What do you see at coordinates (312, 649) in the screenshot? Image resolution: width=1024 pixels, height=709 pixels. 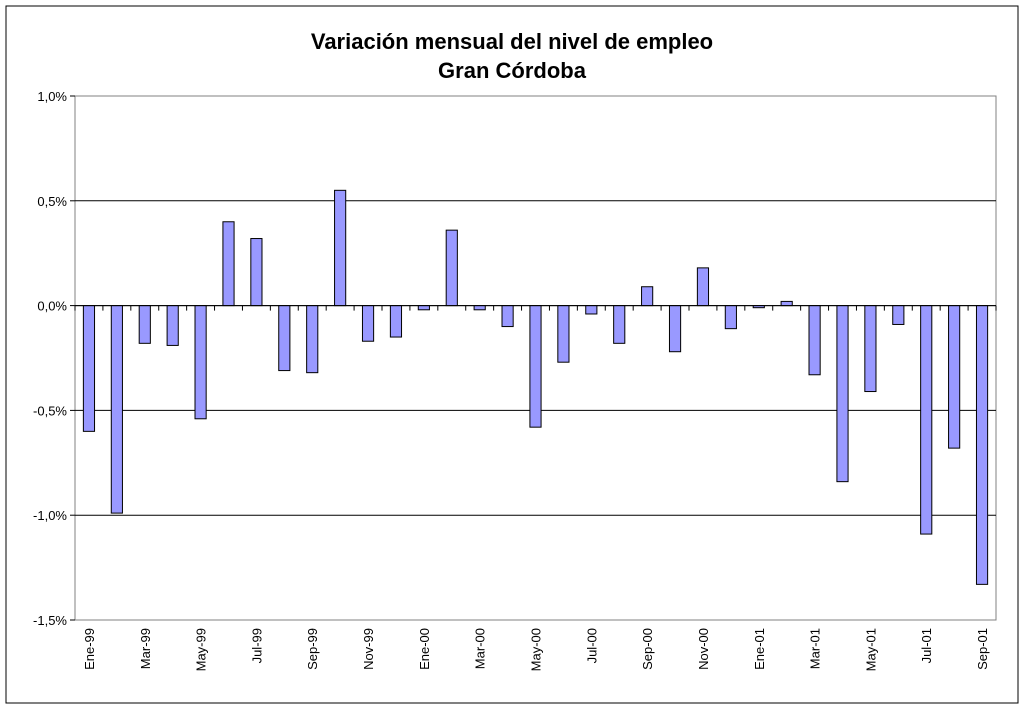 I see `x-tick-label: Sep-99` at bounding box center [312, 649].